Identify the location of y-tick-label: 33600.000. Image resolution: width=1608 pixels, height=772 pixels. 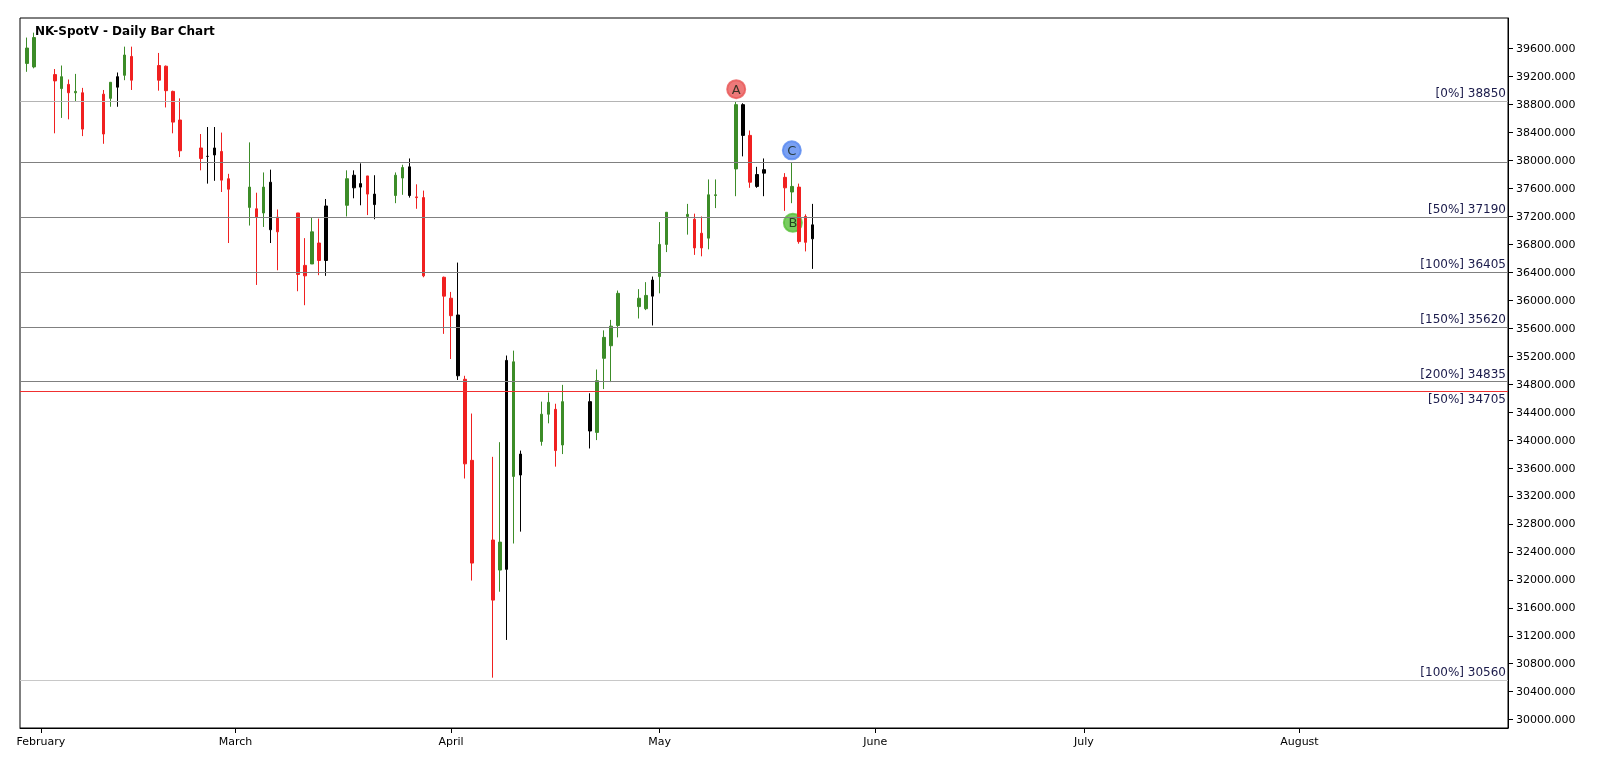
(1546, 468).